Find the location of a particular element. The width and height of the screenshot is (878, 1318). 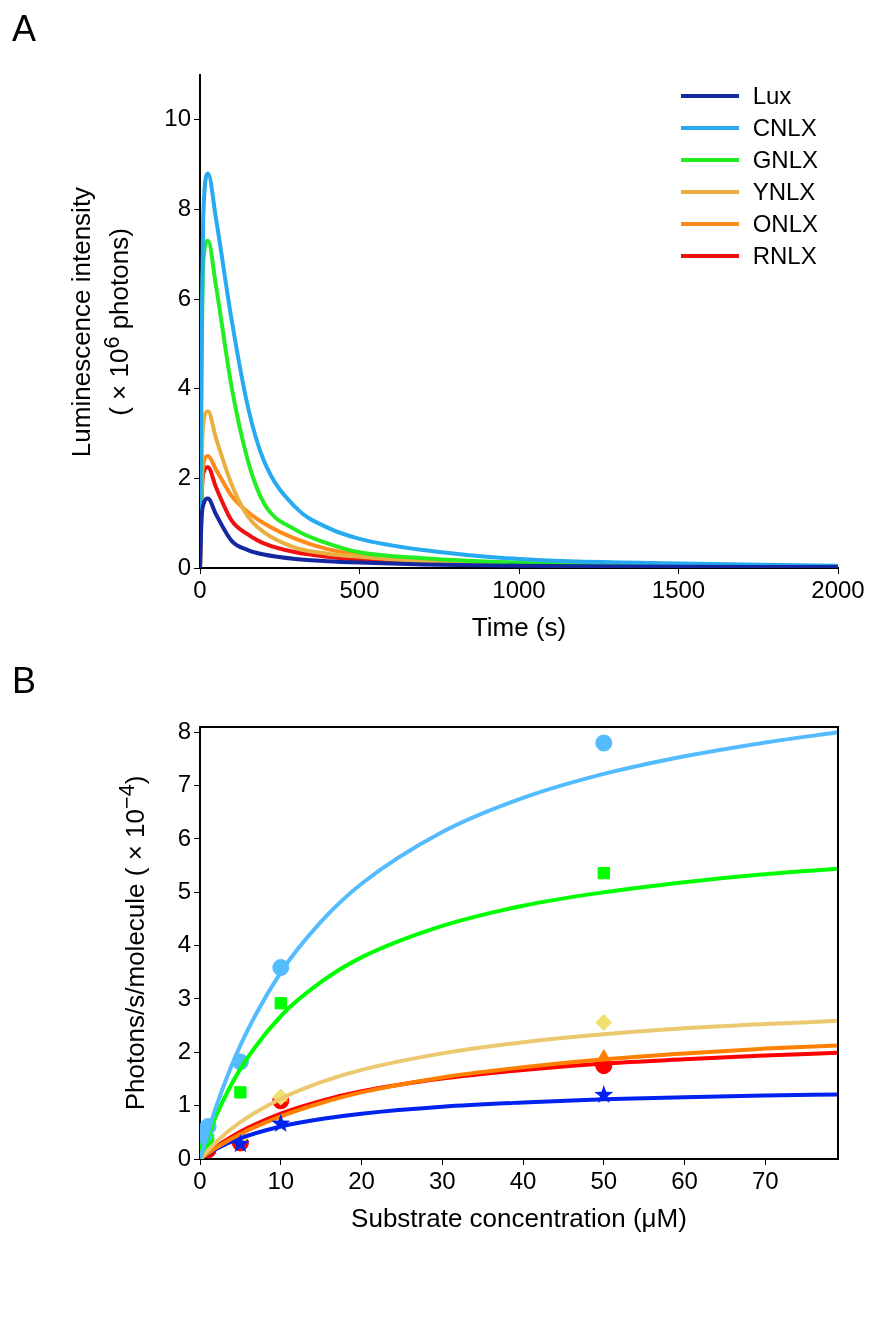

y-tick-label: 7 is located at coordinates (184, 784).